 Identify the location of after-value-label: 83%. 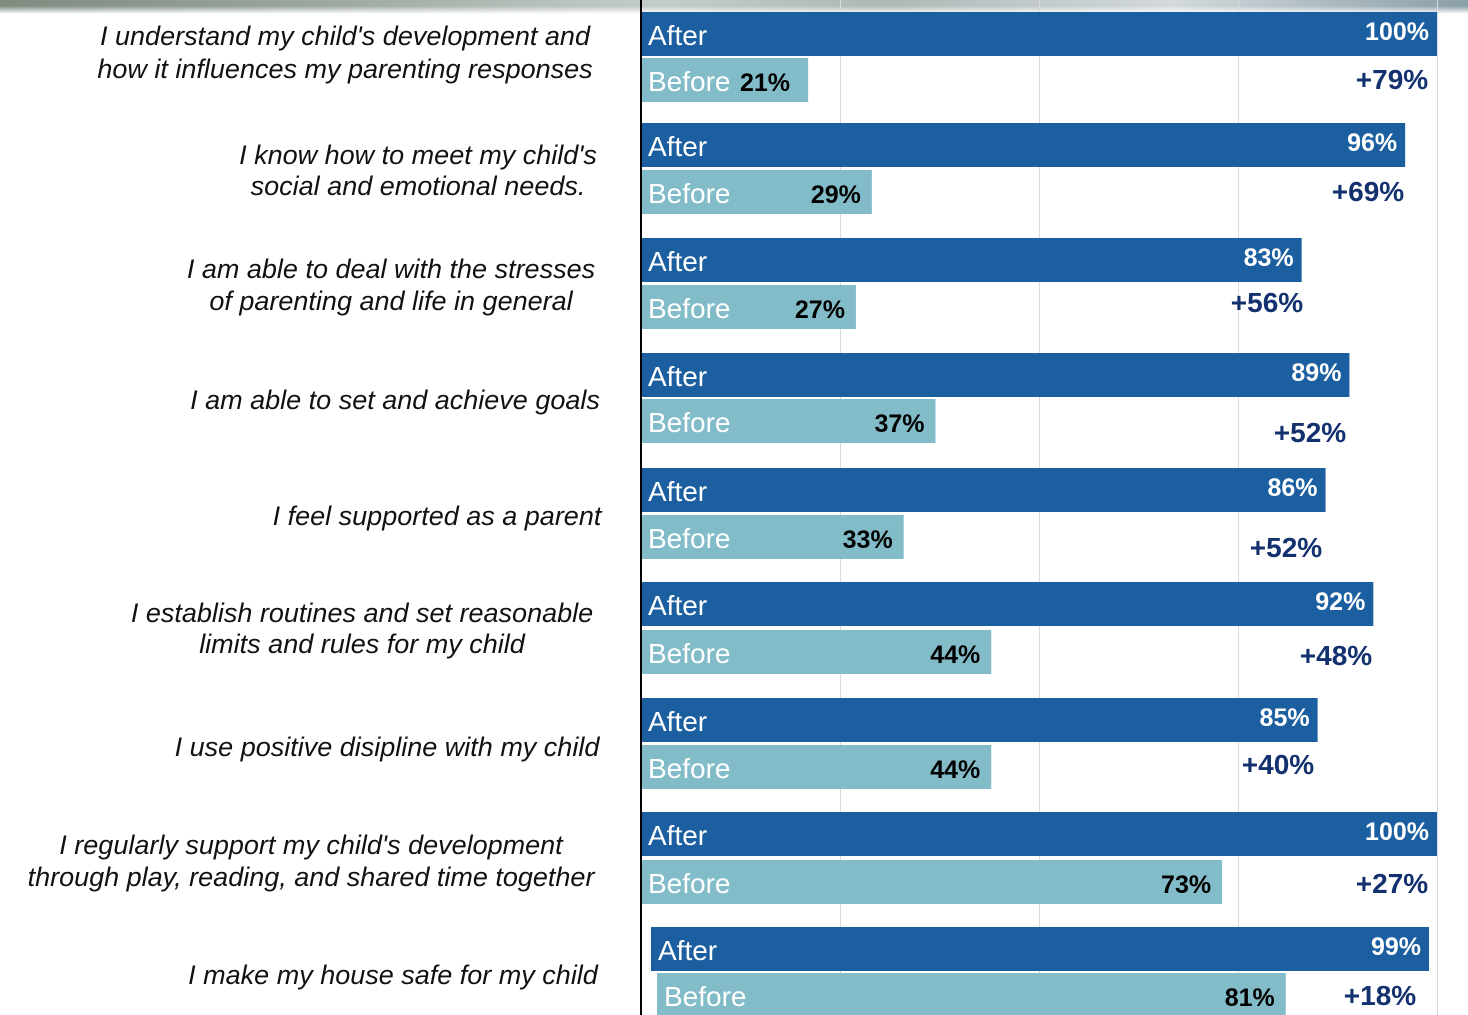
(1269, 258).